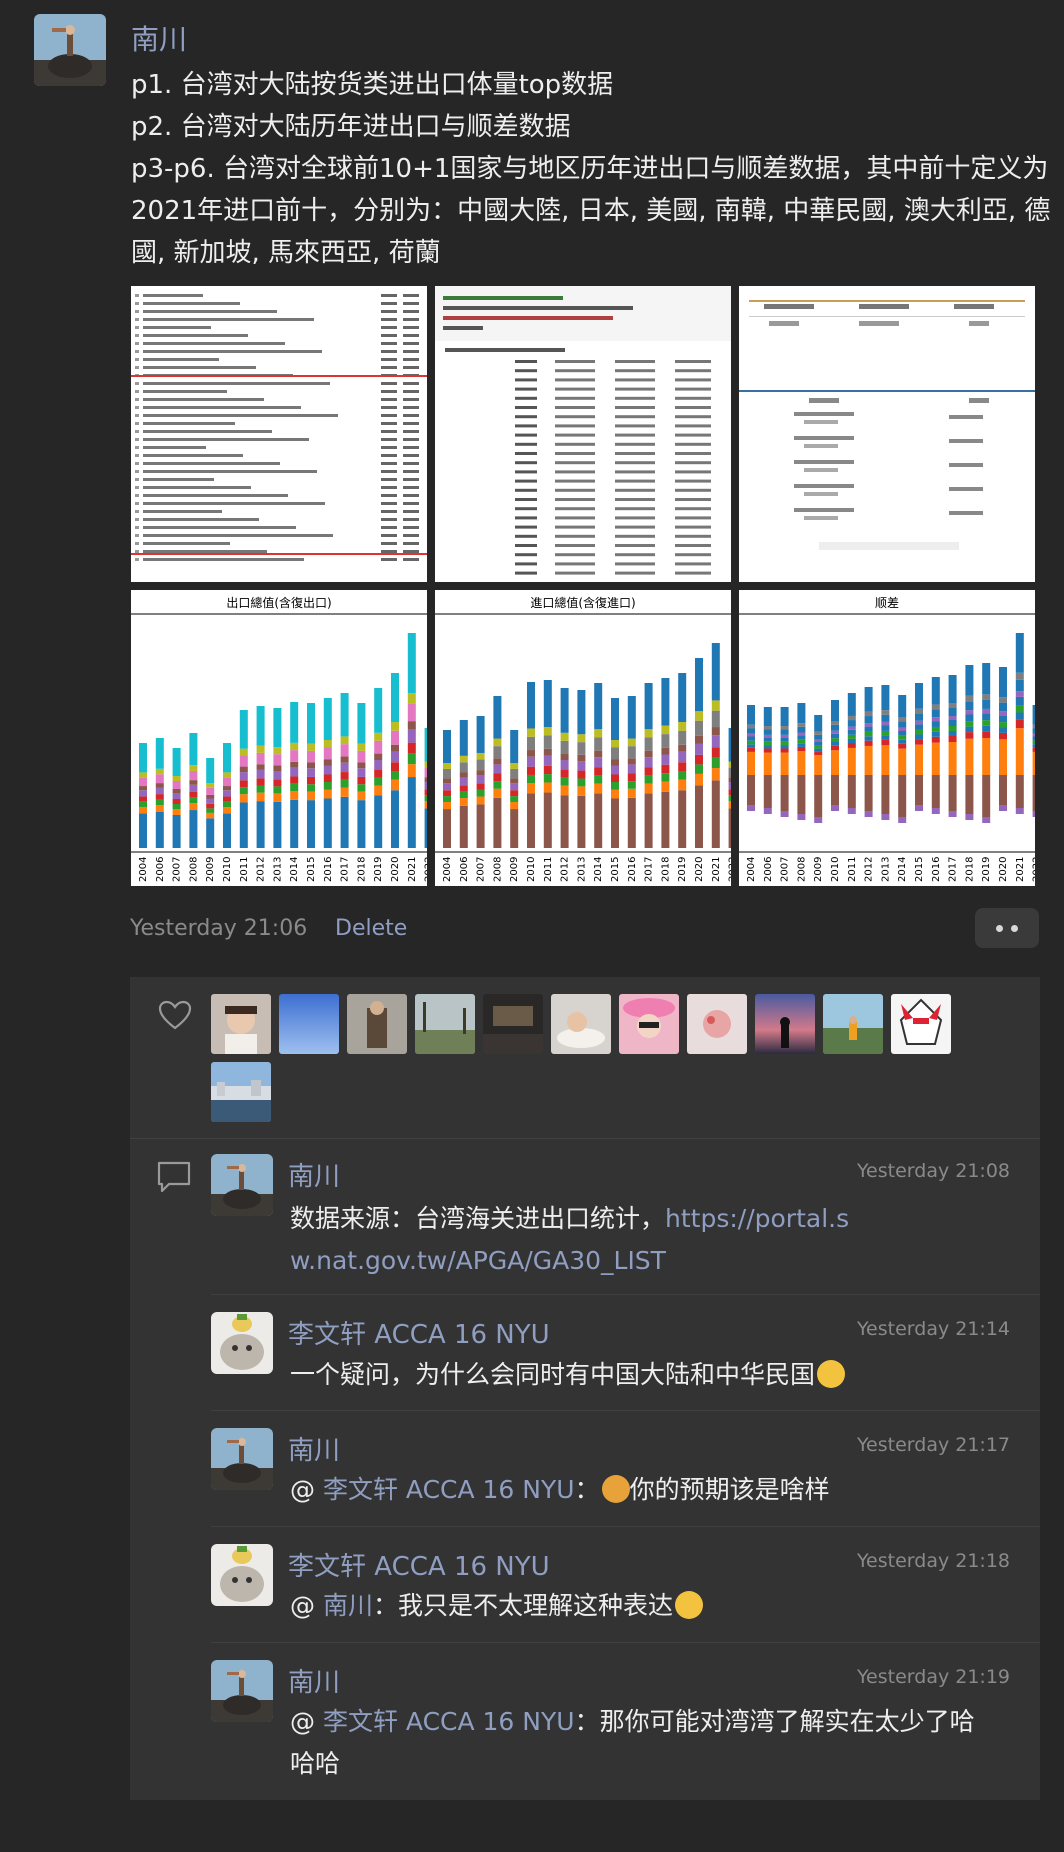 This screenshot has height=1852, width=1064. Describe the element at coordinates (361, 869) in the screenshot. I see `chart-tick-label: 2018` at that location.